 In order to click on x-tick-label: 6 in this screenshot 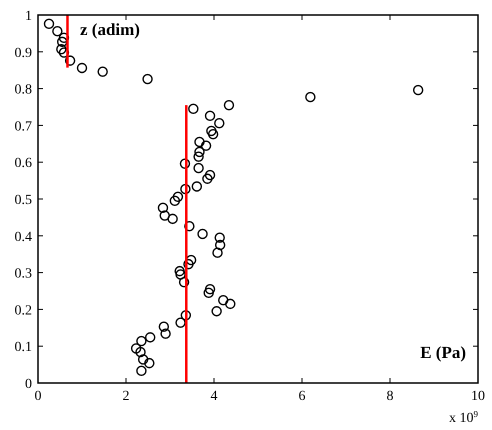, I will do `click(302, 396)`.